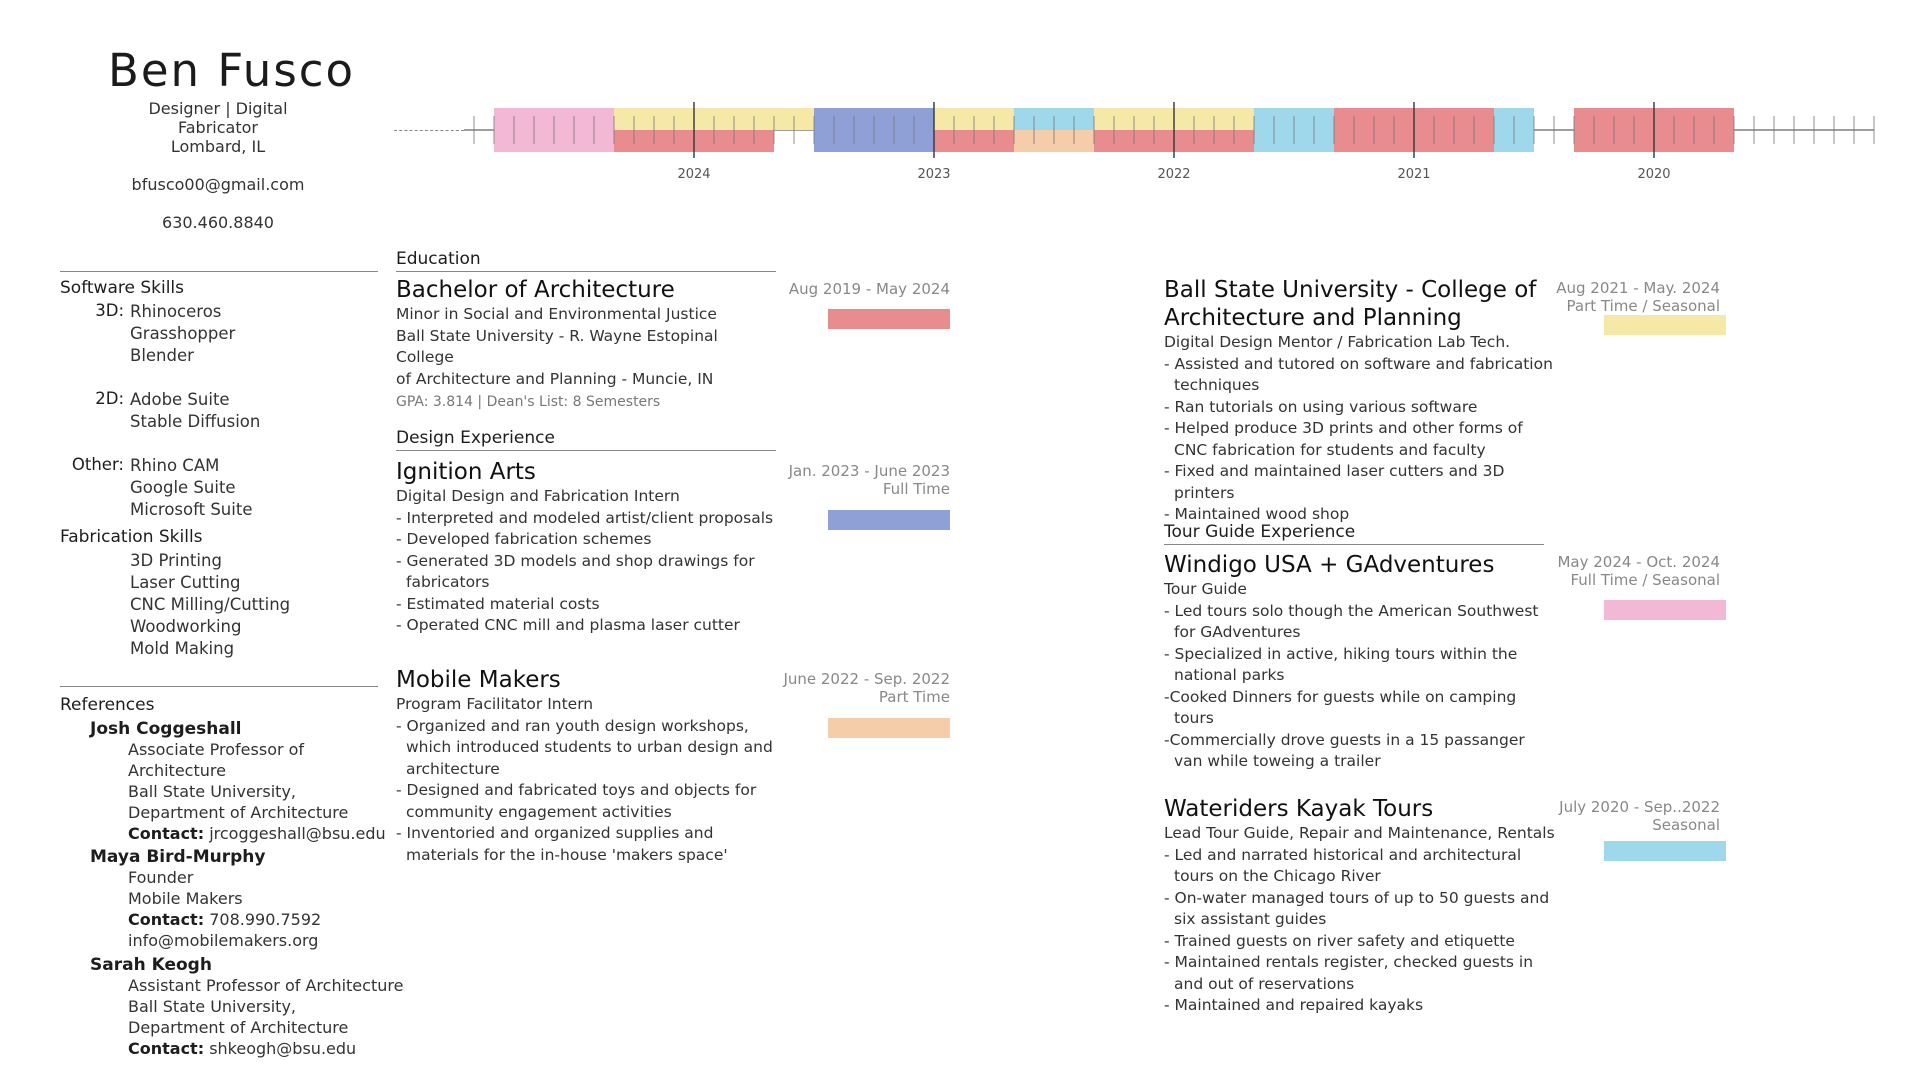 This screenshot has height=1080, width=1920. Describe the element at coordinates (1638, 562) in the screenshot. I see `job-date: May 2024 - Oct. 2024` at that location.